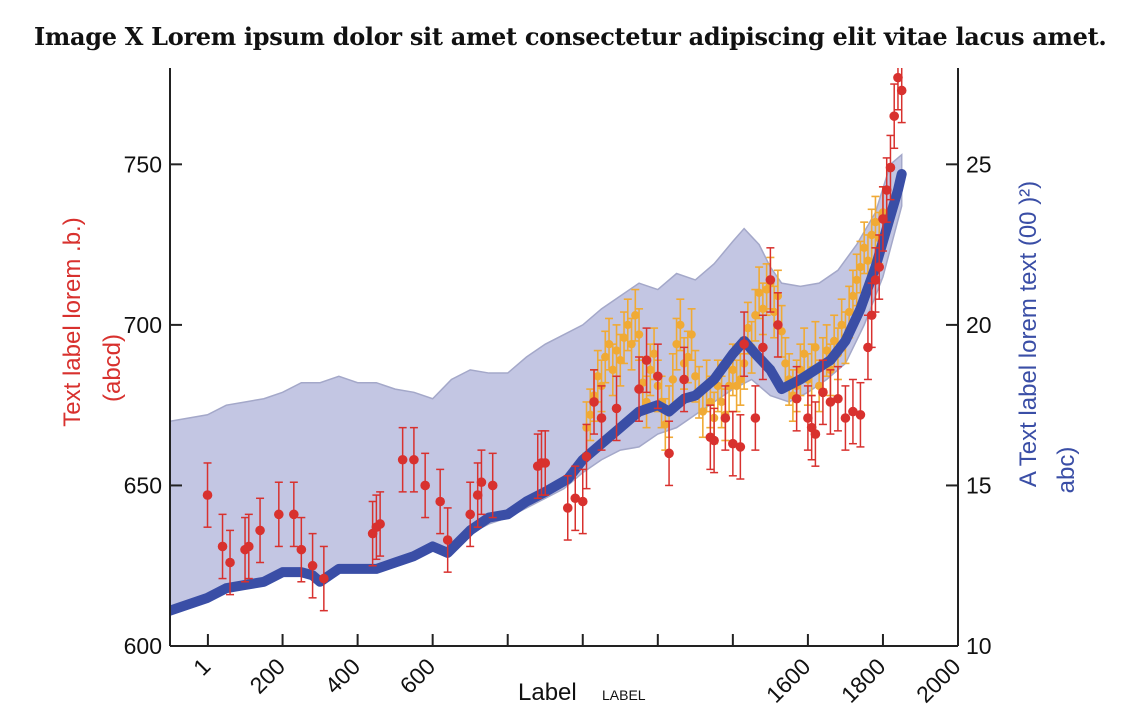 The image size is (1126, 718). What do you see at coordinates (143, 646) in the screenshot?
I see `y-left-tick-label-600: 600` at bounding box center [143, 646].